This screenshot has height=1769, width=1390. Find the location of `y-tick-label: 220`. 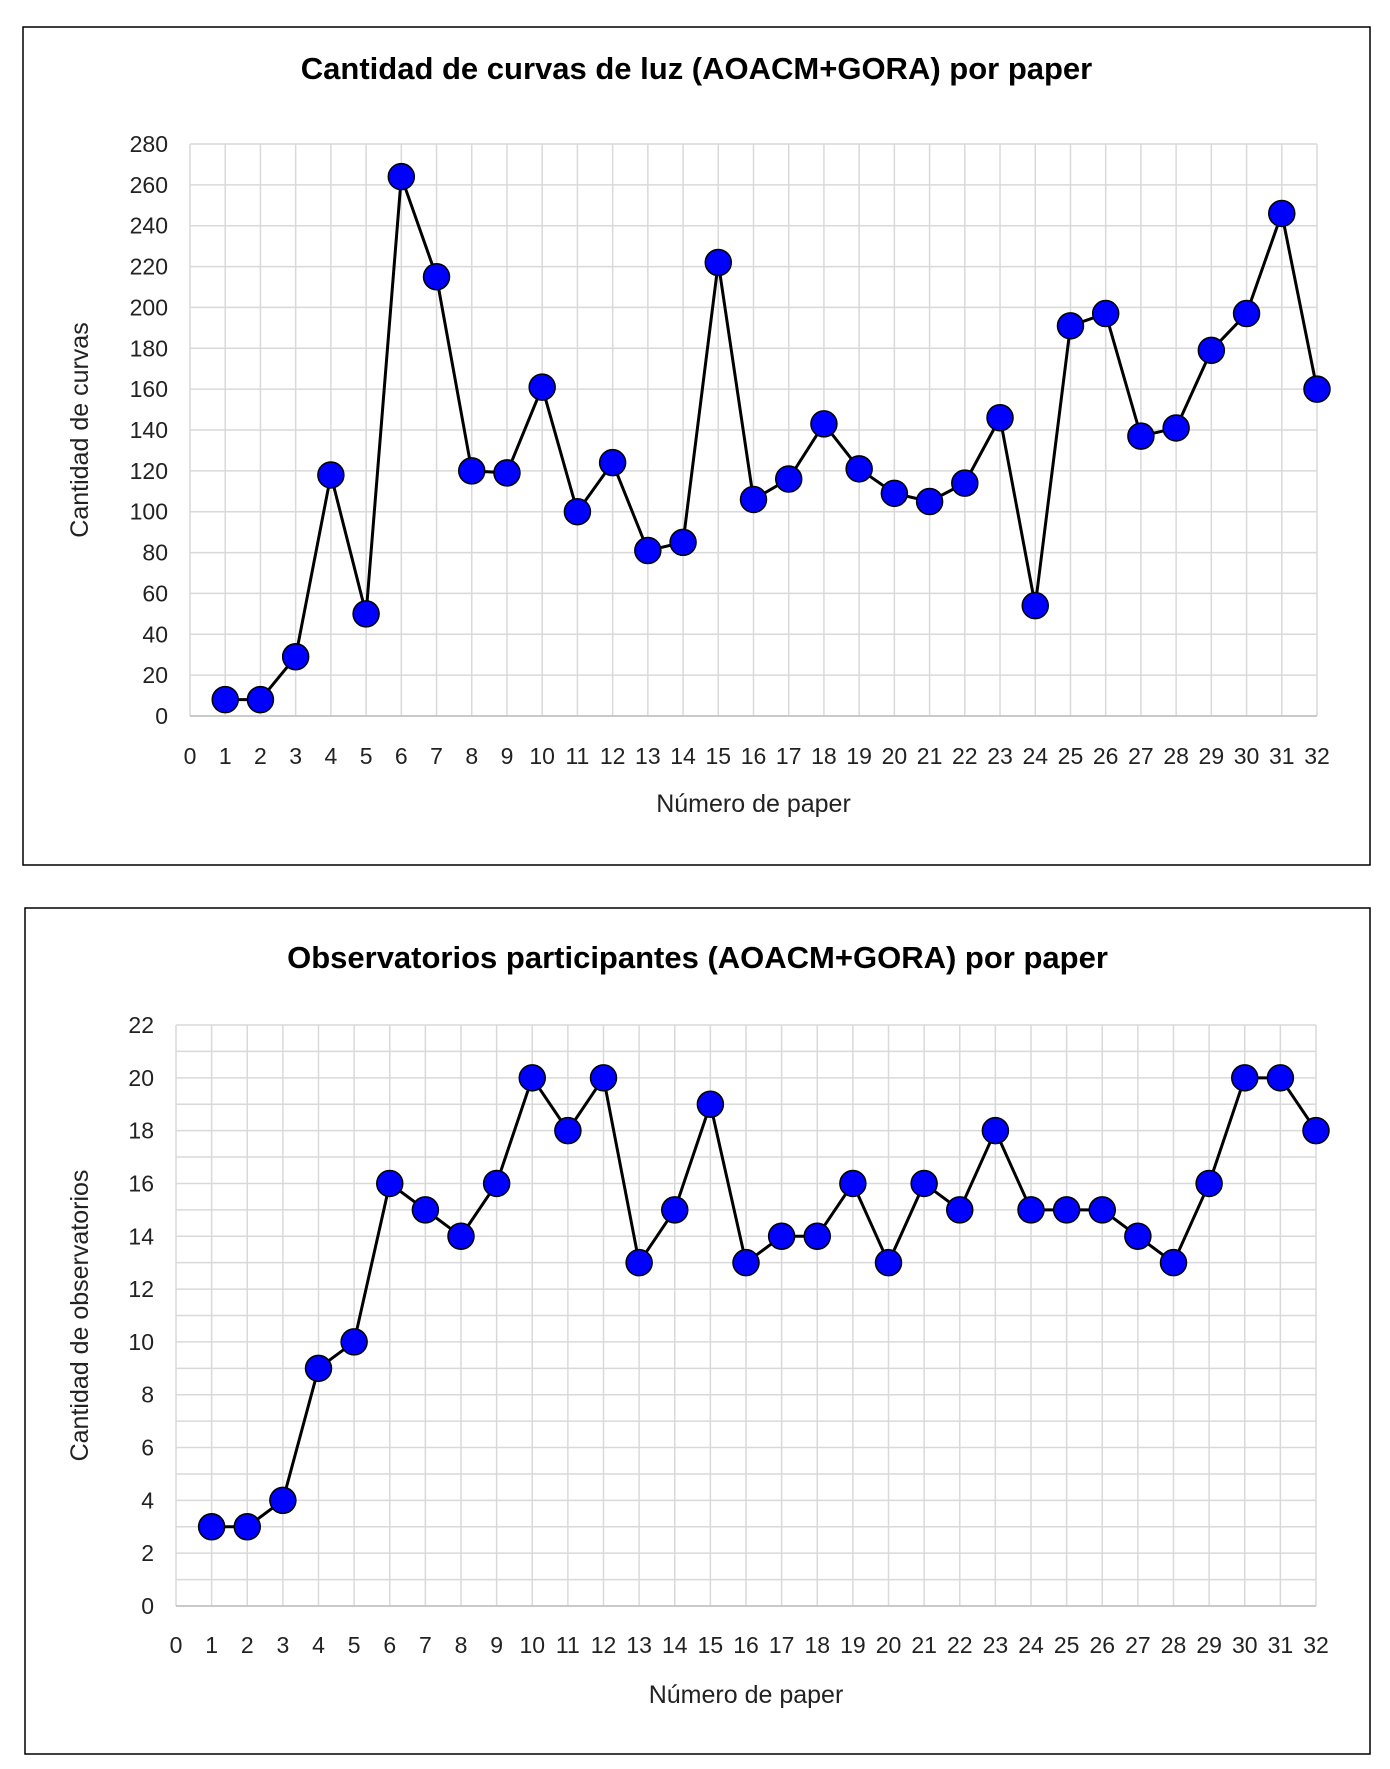

y-tick-label: 220 is located at coordinates (149, 267).